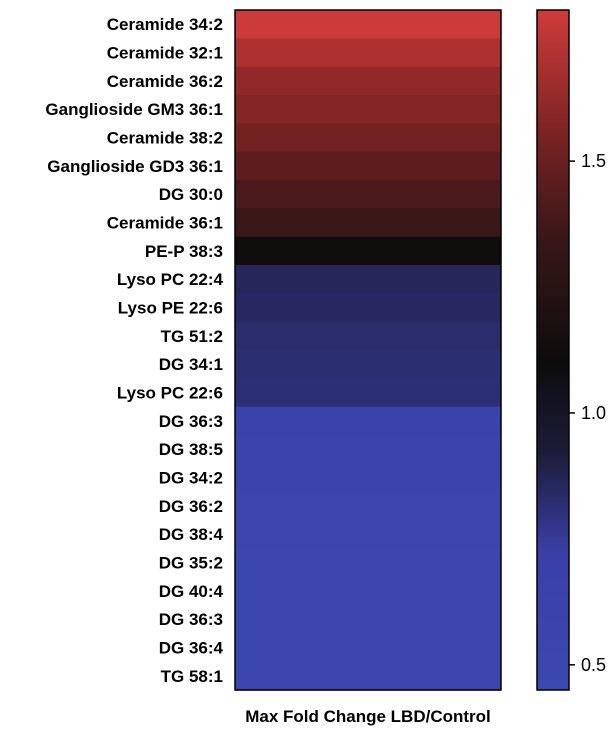  Describe the element at coordinates (191, 478) in the screenshot. I see `row-label: DG 34:2` at that location.